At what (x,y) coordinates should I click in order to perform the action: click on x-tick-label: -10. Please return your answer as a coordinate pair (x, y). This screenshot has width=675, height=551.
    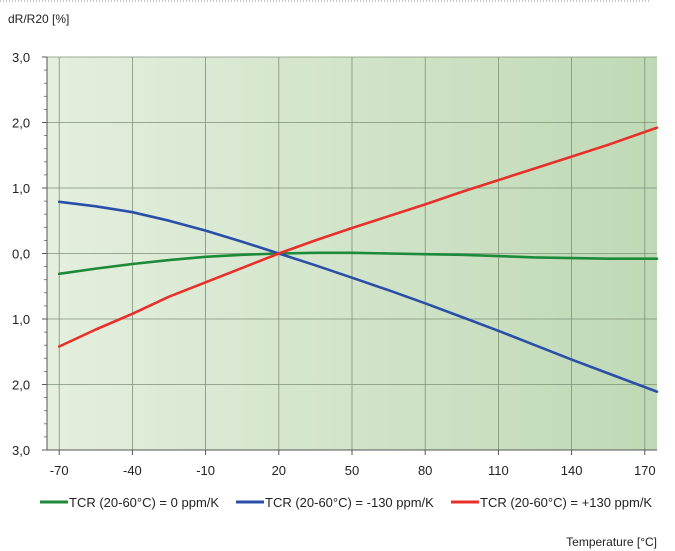
    Looking at the image, I should click on (205, 470).